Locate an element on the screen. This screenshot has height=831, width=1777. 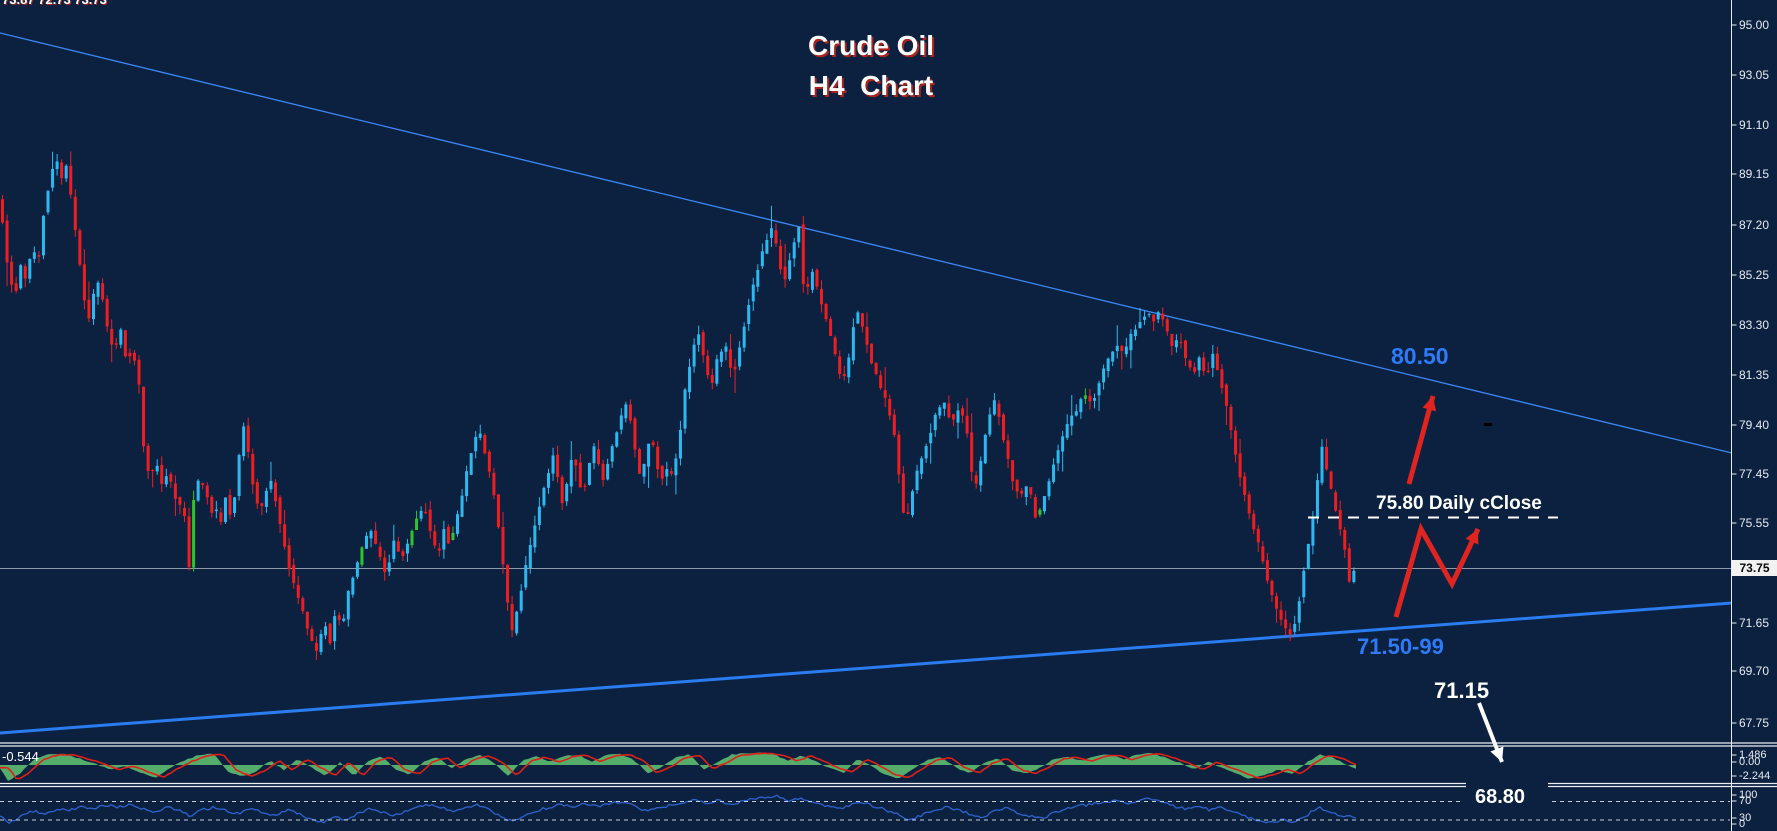
rsi-panel is located at coordinates (678, 809).